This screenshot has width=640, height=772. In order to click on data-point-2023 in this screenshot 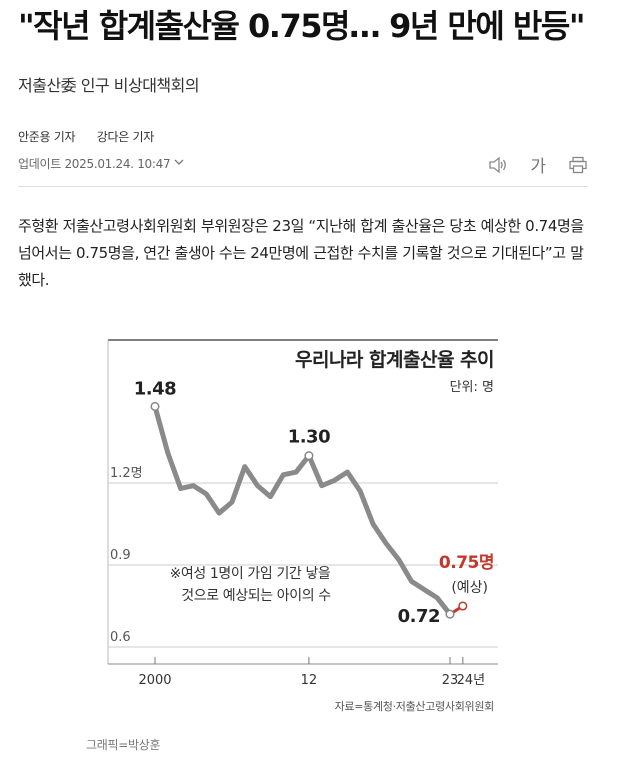, I will do `click(450, 614)`.